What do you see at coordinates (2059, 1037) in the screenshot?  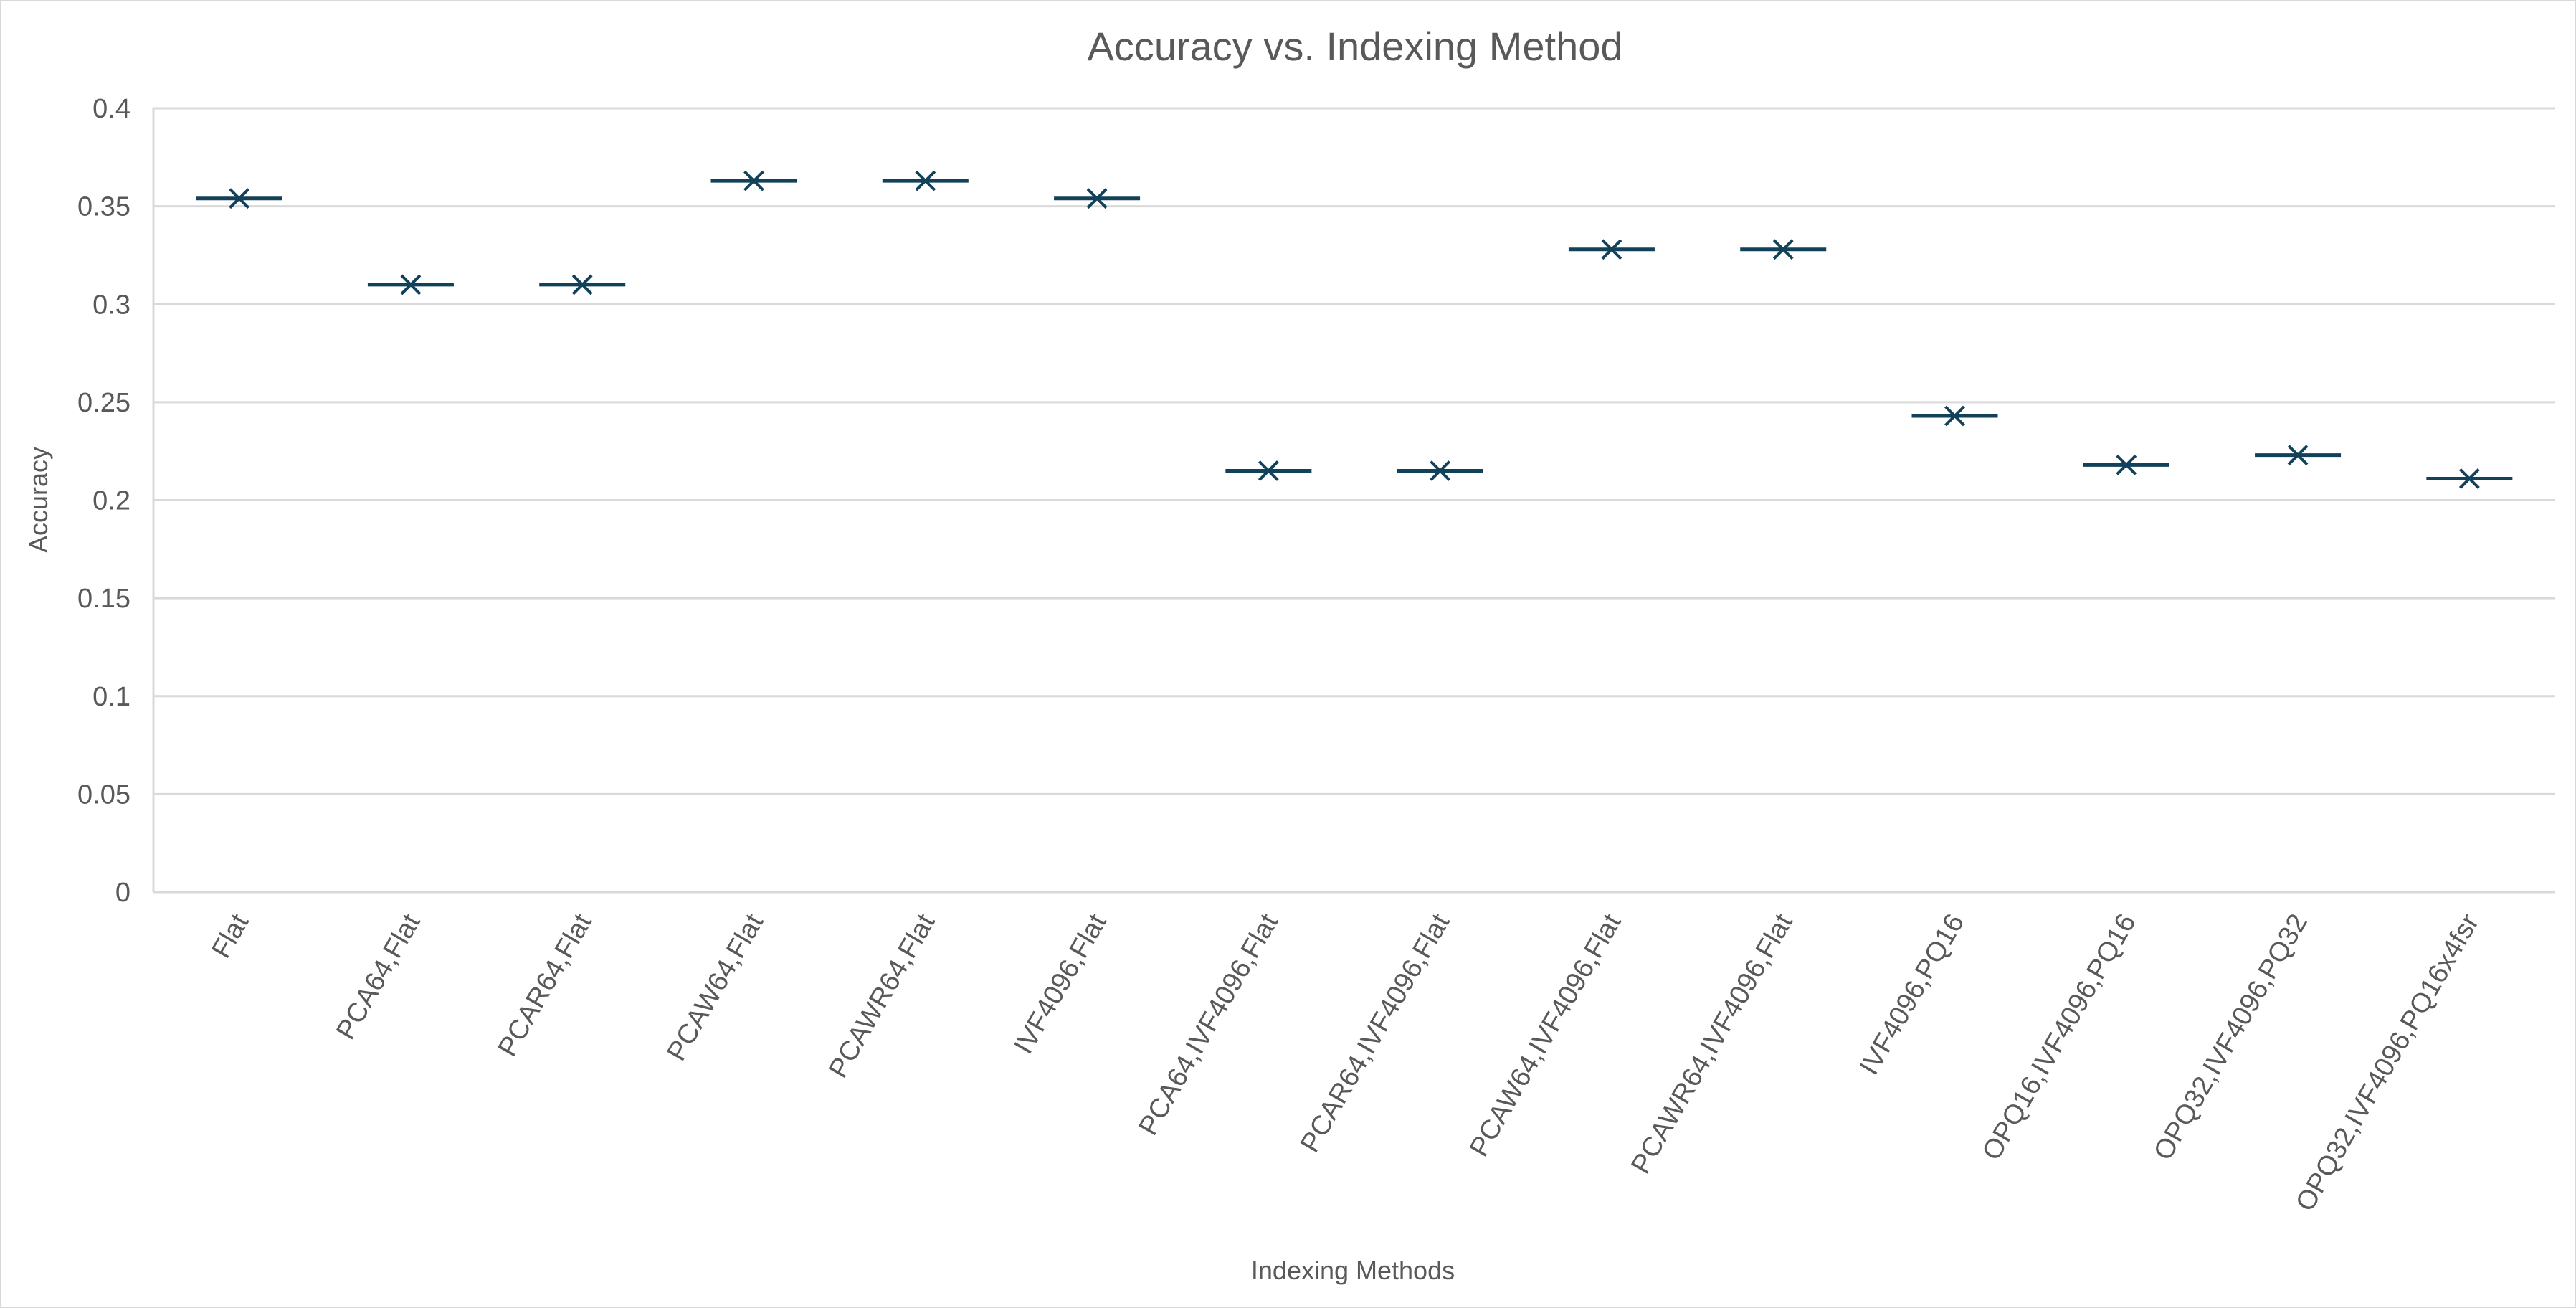 I see `x-tick-label: OPQ16,IVF4096,PQ16` at bounding box center [2059, 1037].